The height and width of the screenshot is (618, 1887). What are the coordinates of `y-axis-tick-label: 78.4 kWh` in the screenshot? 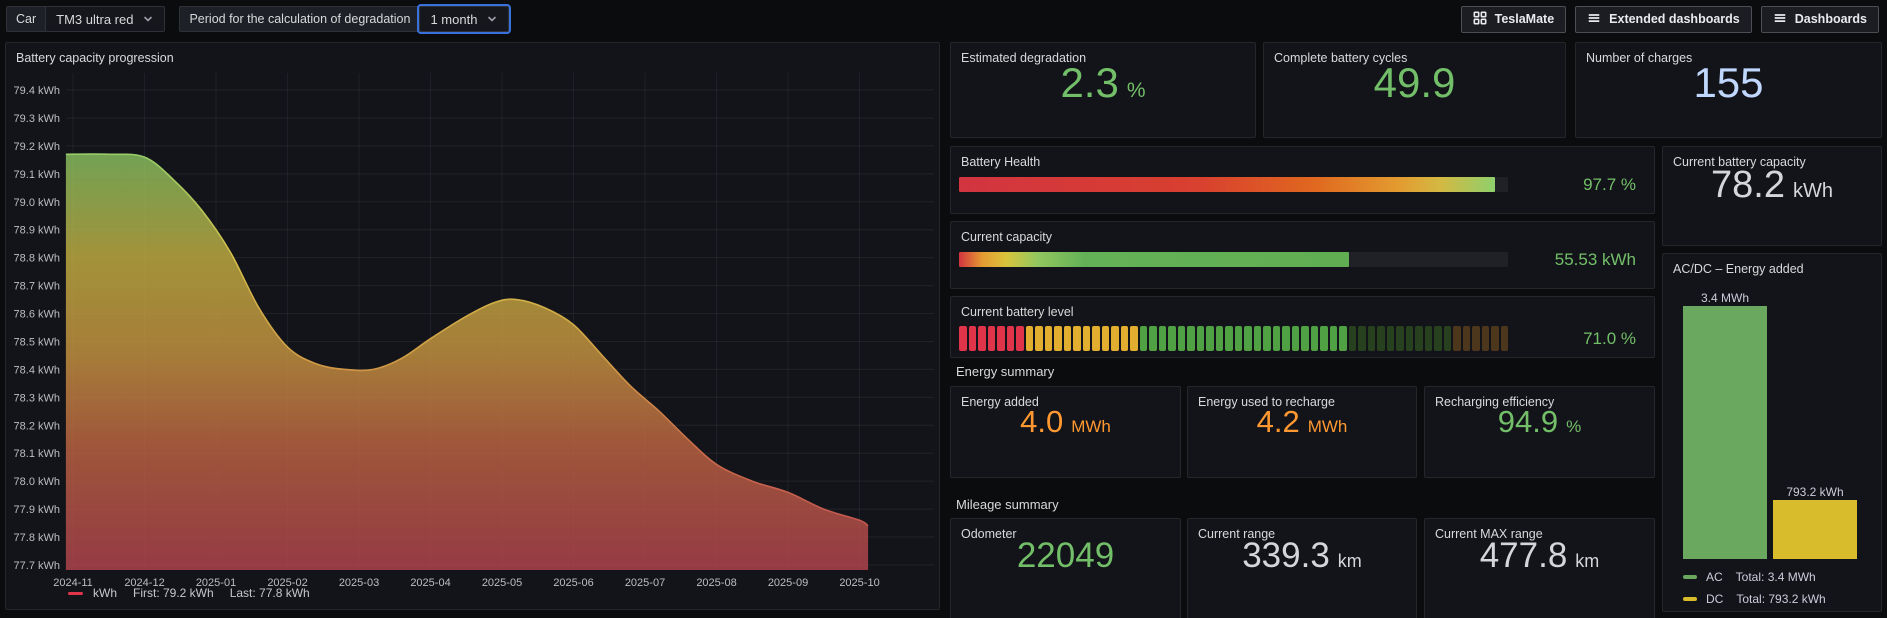 It's located at (37, 370).